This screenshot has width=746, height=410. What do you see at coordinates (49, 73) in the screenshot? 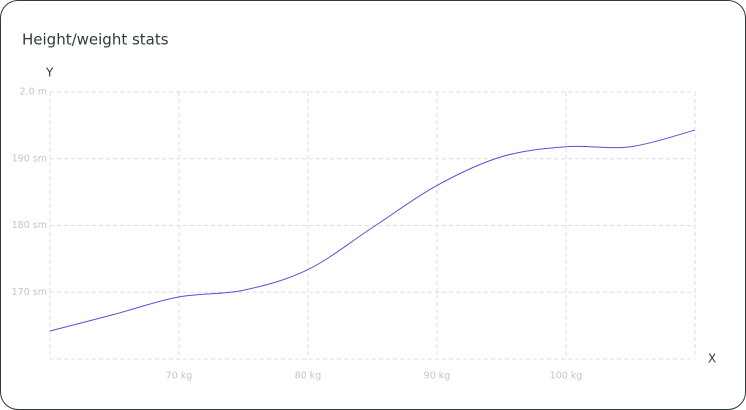
I see `y-axis-label: Y` at bounding box center [49, 73].